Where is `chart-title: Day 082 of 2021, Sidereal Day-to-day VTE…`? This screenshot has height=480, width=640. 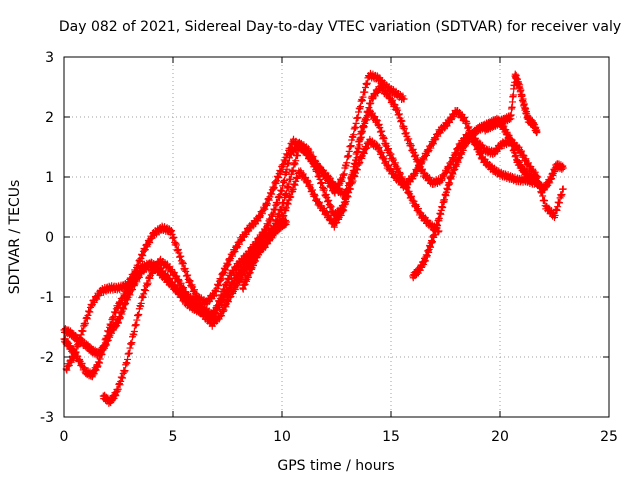 chart-title: Day 082 of 2021, Sidereal Day-to-day VTE… is located at coordinates (340, 27).